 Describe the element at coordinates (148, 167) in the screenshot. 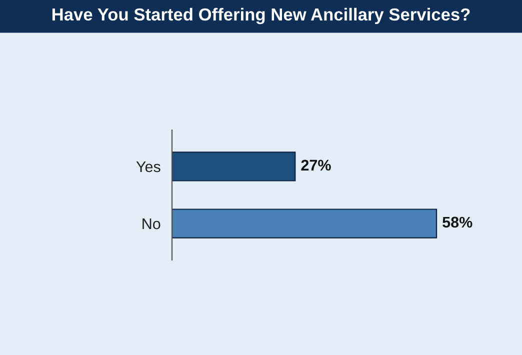

I see `y-tick-label: Yes` at that location.